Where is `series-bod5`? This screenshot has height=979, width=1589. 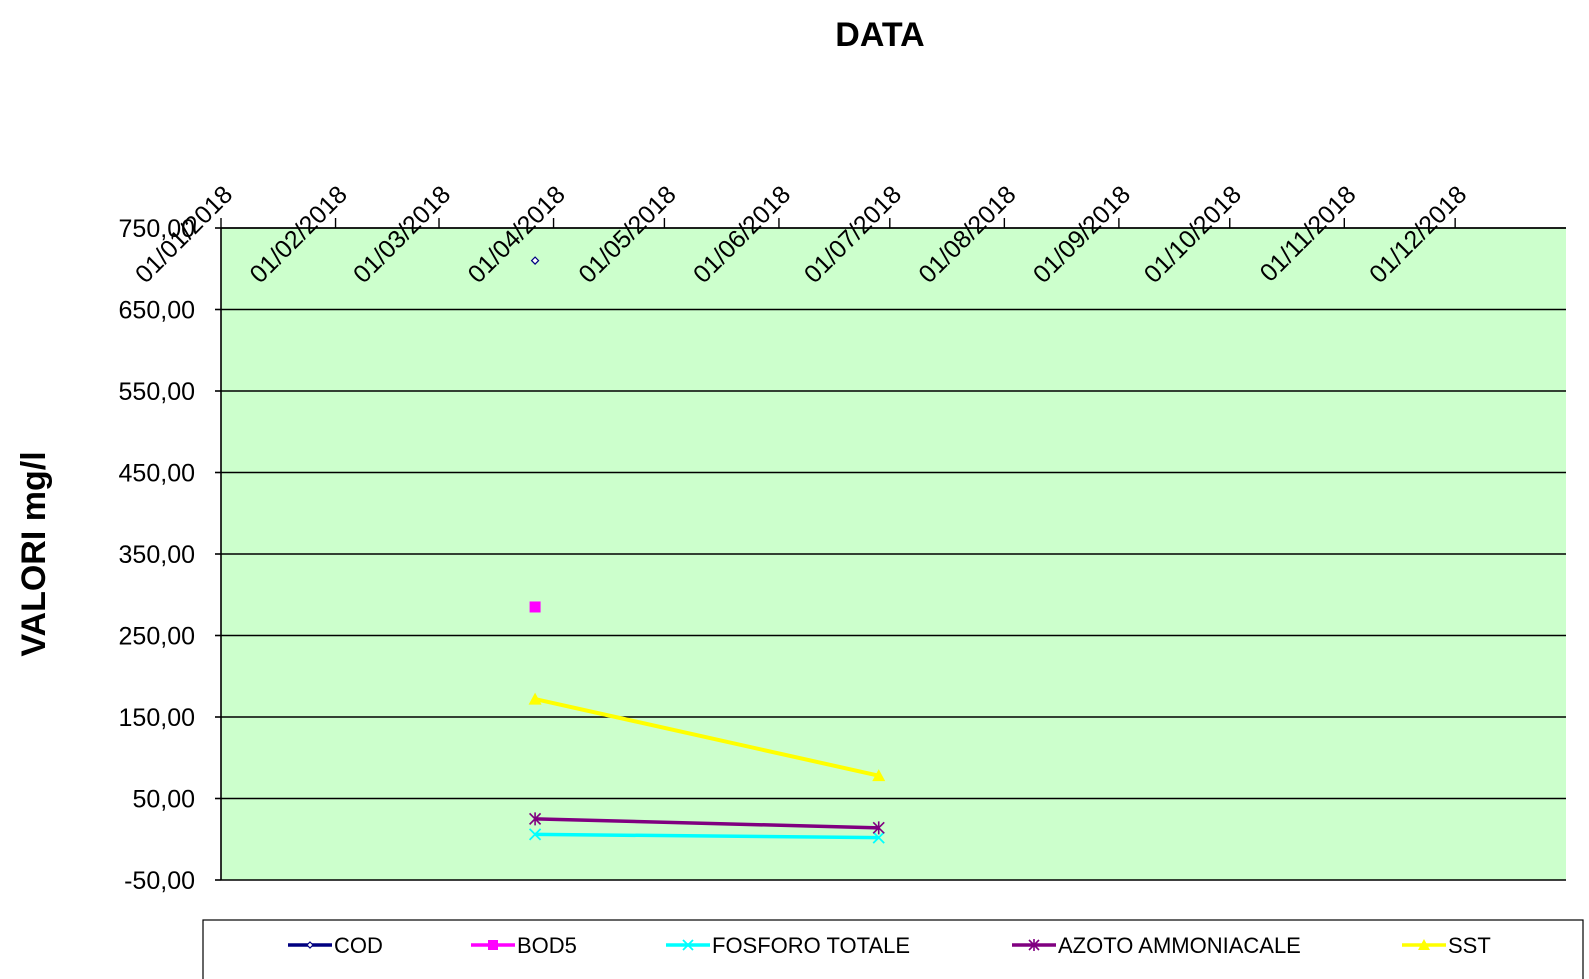 series-bod5 is located at coordinates (535, 607).